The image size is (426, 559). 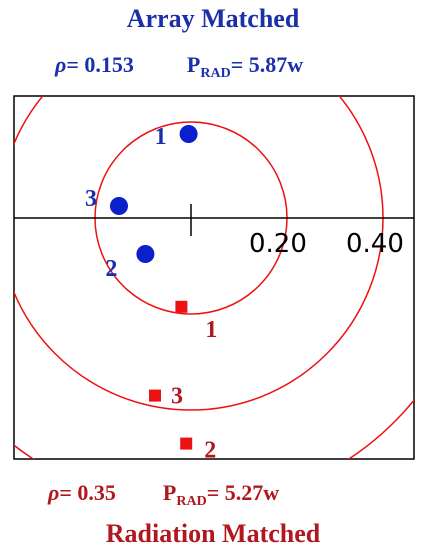 What do you see at coordinates (100, 64) in the screenshot?
I see `top-rho-value: = 0.153` at bounding box center [100, 64].